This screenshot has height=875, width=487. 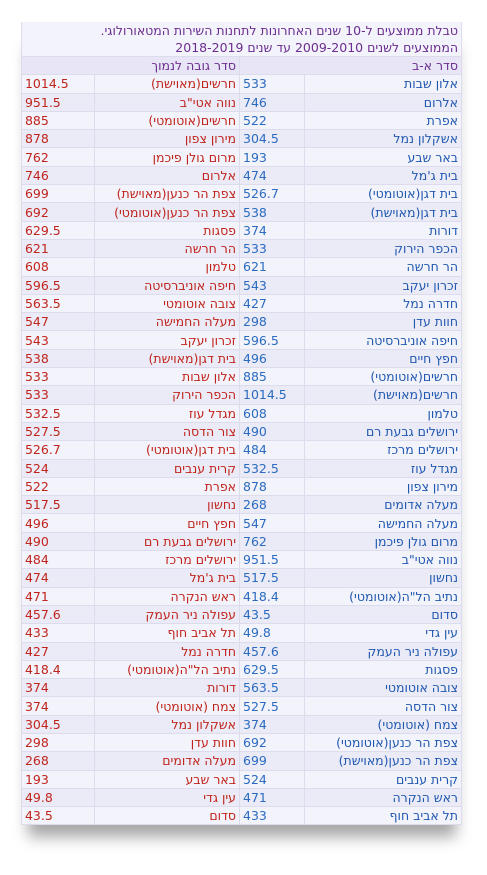 What do you see at coordinates (167, 303) in the screenshot?
I see `station-name: צובה אוטומטי` at bounding box center [167, 303].